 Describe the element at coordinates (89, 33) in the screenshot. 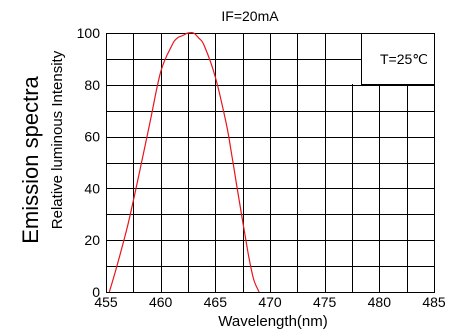

I see `y-tick-label: 100` at that location.